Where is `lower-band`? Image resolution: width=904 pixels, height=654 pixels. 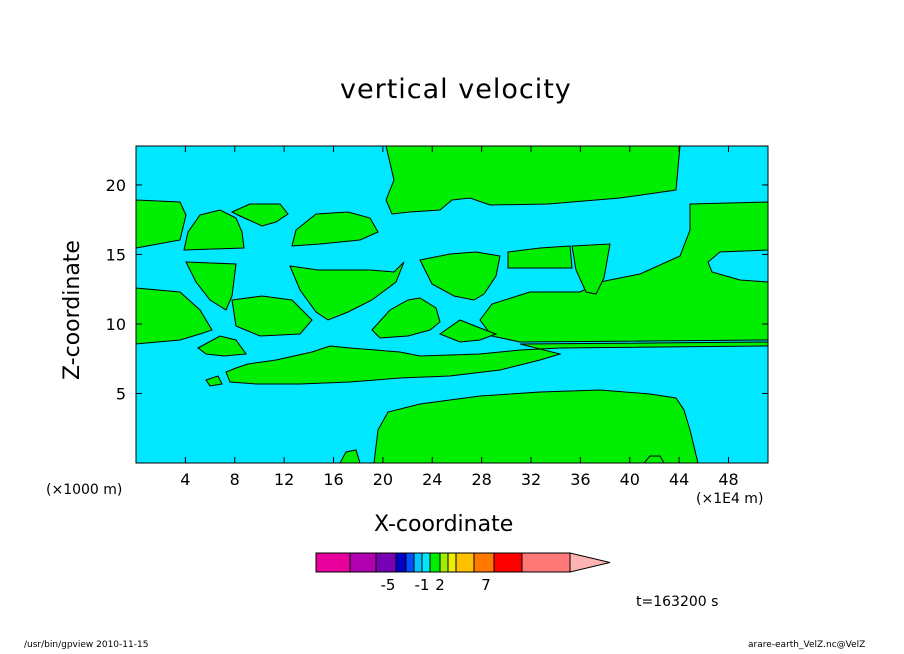 lower-band is located at coordinates (497, 363).